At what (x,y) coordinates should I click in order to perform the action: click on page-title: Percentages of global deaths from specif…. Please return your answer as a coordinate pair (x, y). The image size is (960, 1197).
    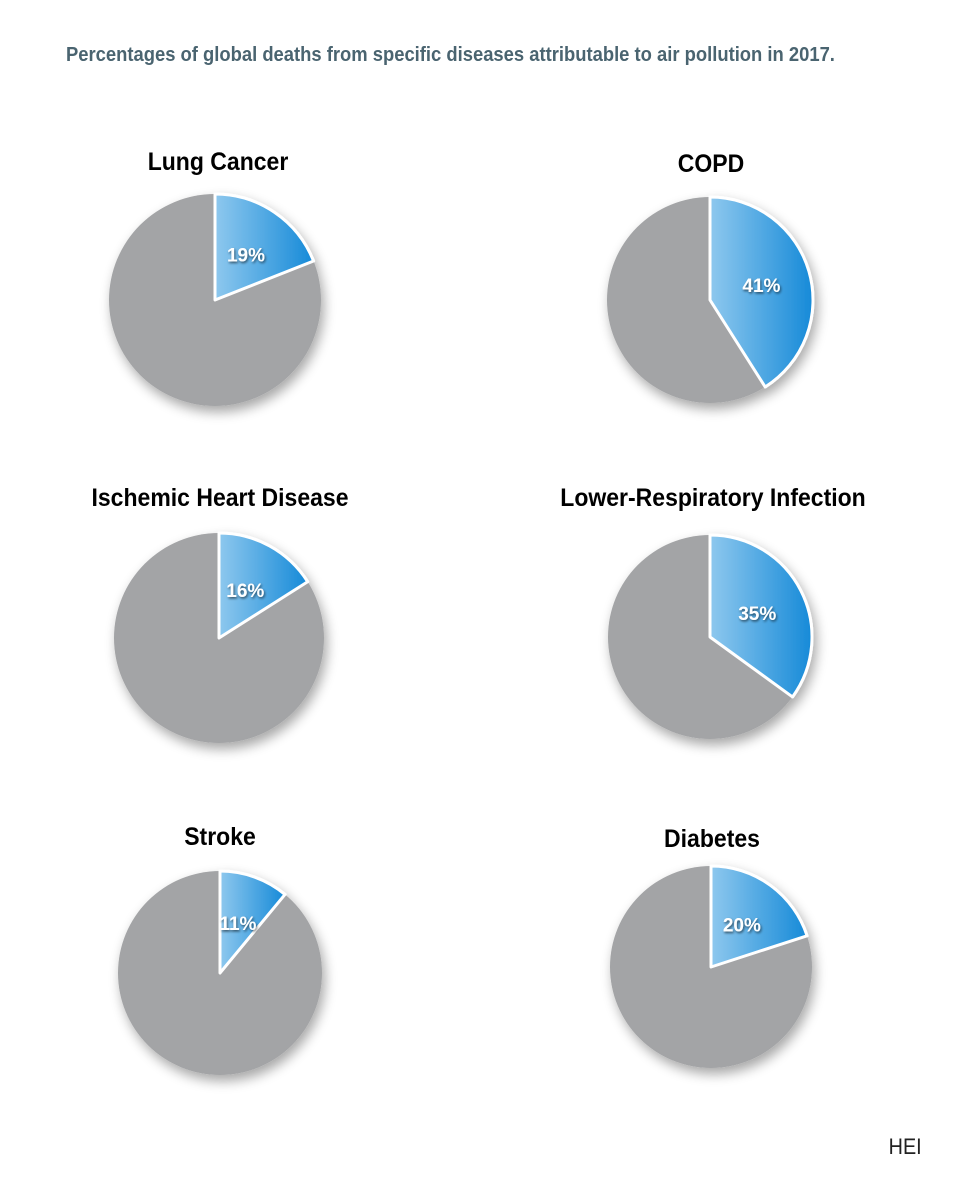
    Looking at the image, I should click on (450, 55).